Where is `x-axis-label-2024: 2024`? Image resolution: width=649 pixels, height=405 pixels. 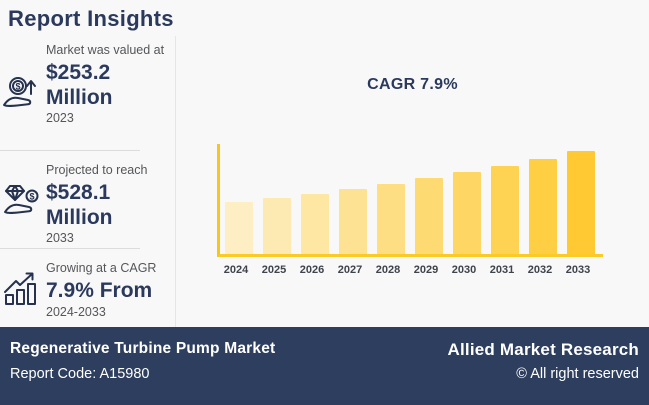 x-axis-label-2024: 2024 is located at coordinates (236, 270).